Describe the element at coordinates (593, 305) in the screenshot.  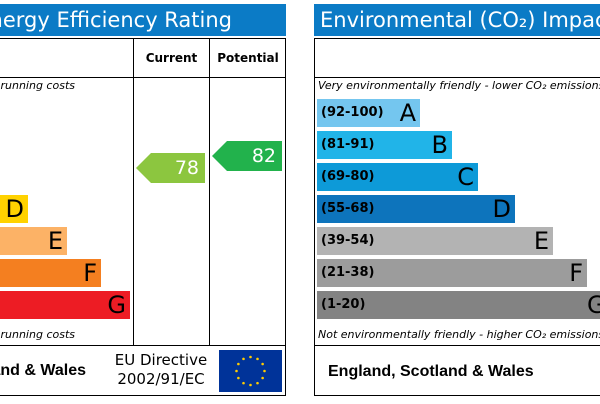
I see `environment-band-g-letter: G` at that location.